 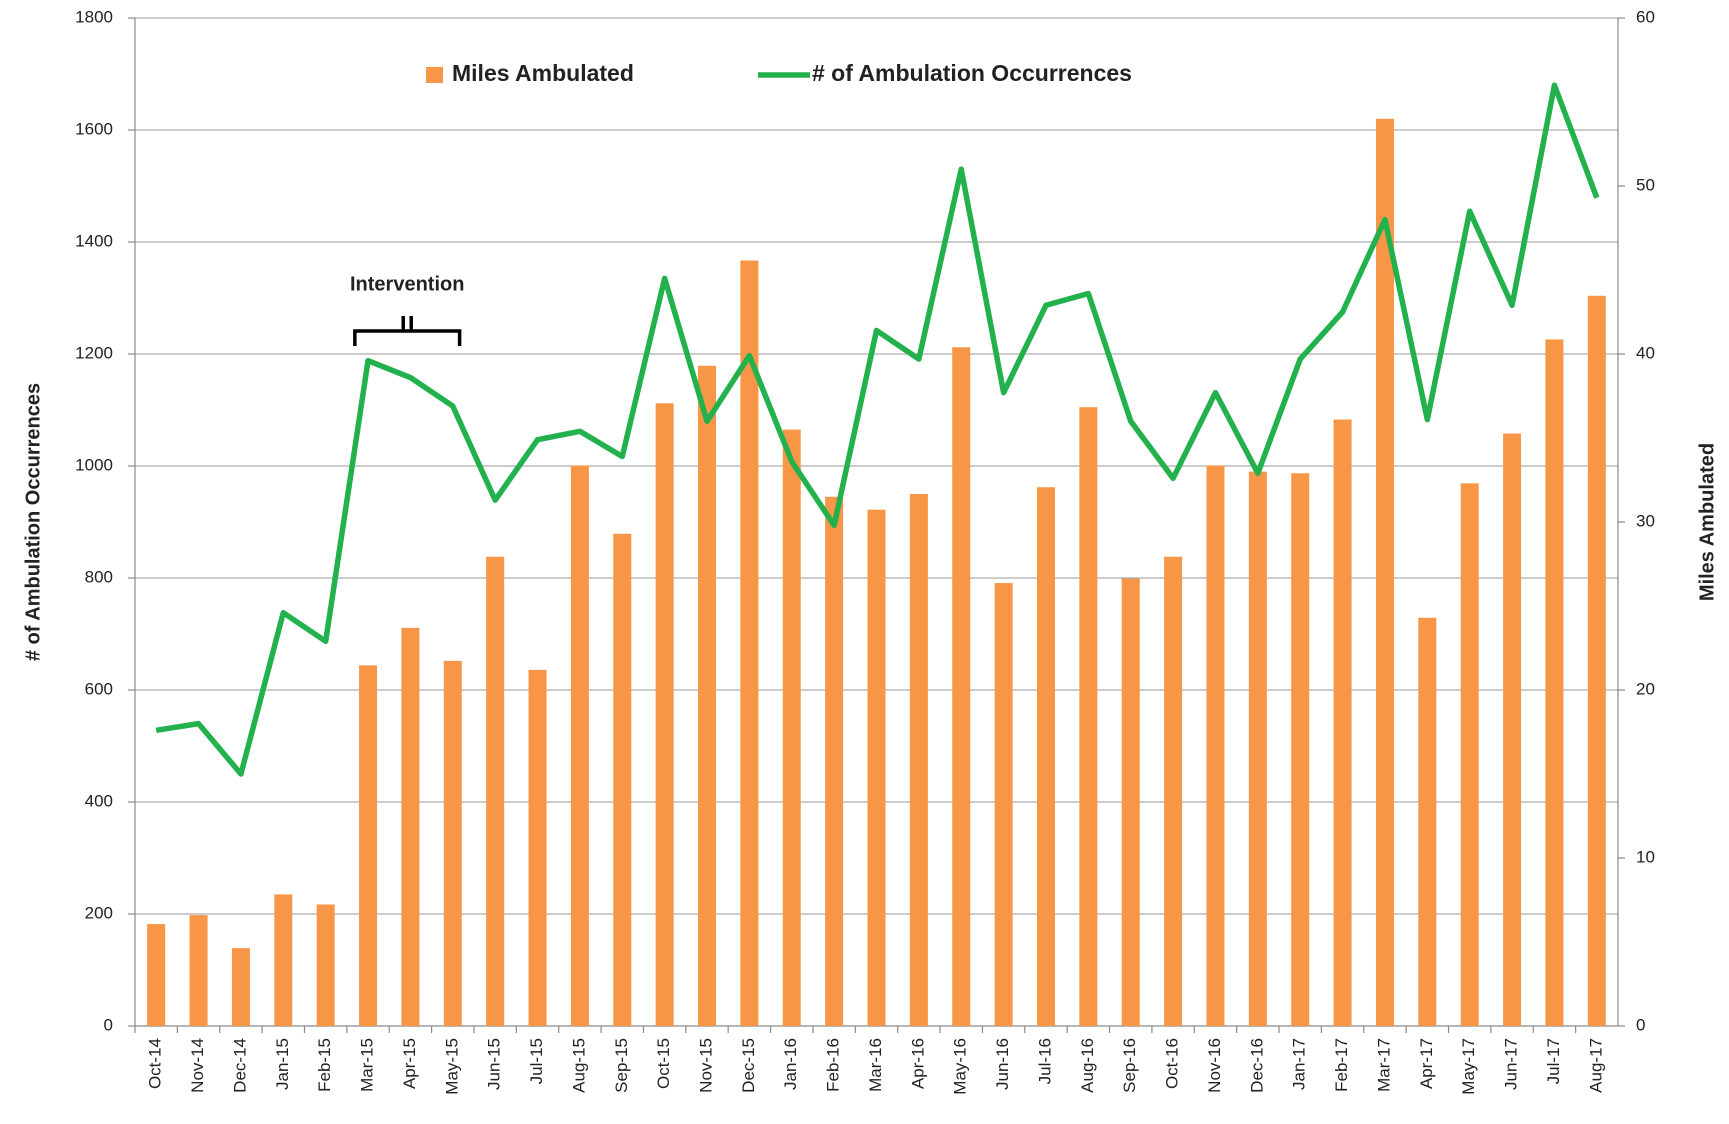 What do you see at coordinates (99, 912) in the screenshot?
I see `y-tick-label: 200` at bounding box center [99, 912].